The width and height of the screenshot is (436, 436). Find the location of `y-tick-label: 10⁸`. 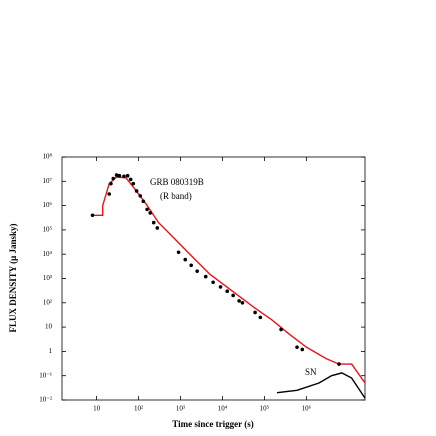

y-tick-label: 10⁸ is located at coordinates (48, 157).